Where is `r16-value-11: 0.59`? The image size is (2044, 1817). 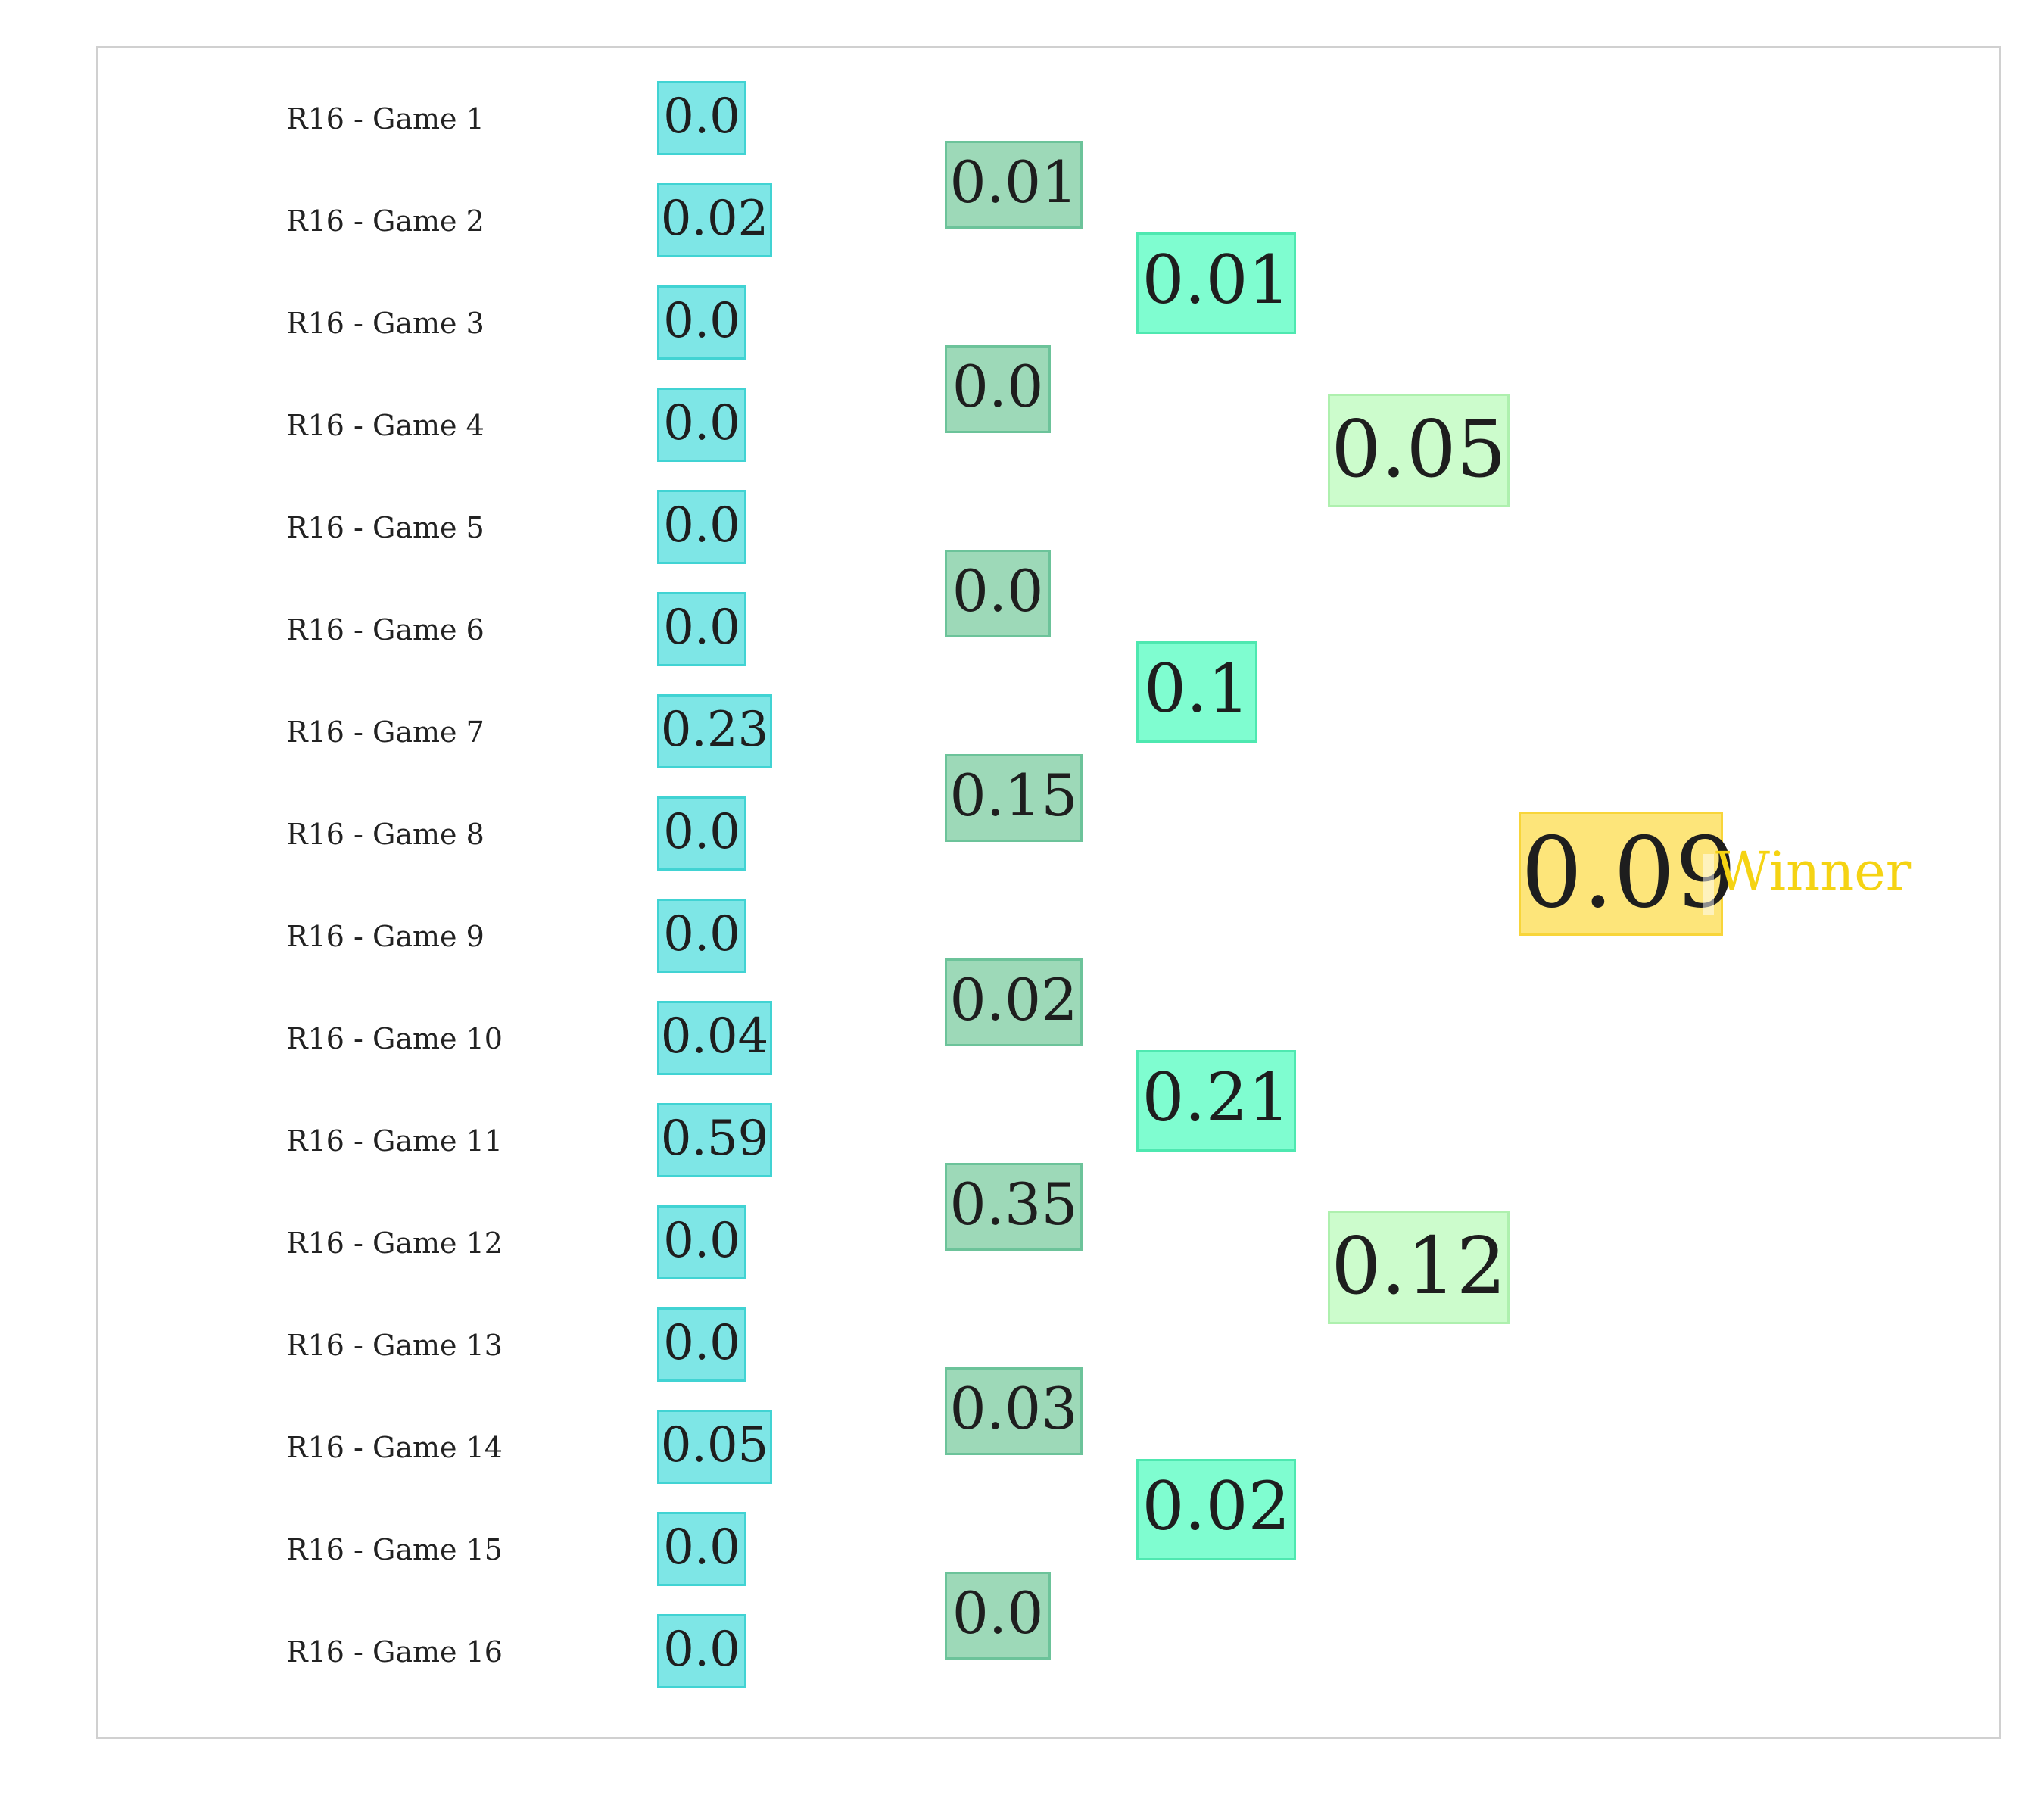 r16-value-11: 0.59 is located at coordinates (714, 1140).